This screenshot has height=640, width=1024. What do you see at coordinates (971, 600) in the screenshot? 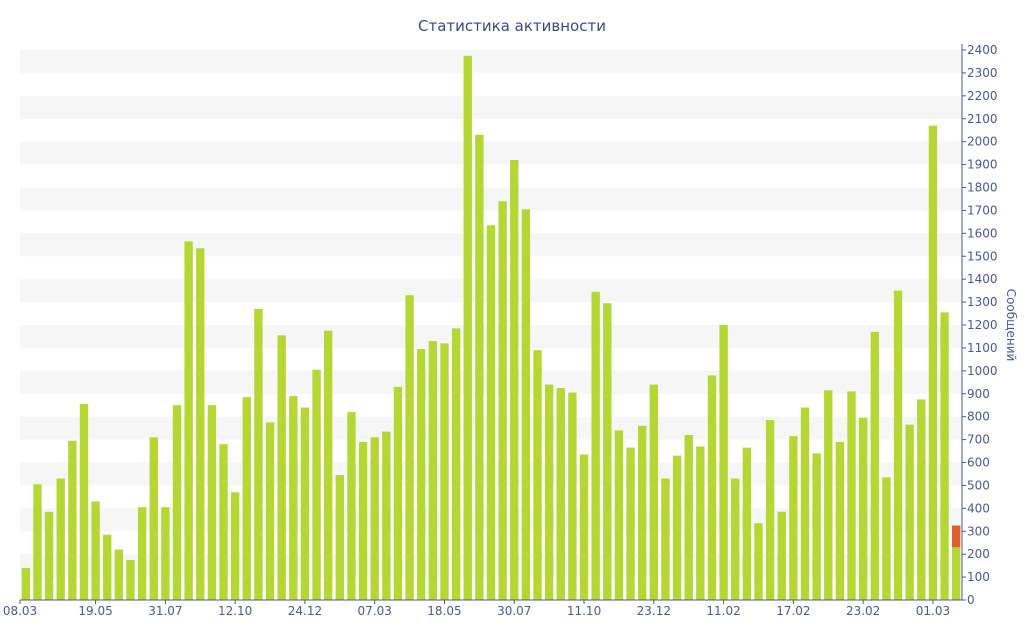
I see `y-tick-label: 0` at bounding box center [971, 600].